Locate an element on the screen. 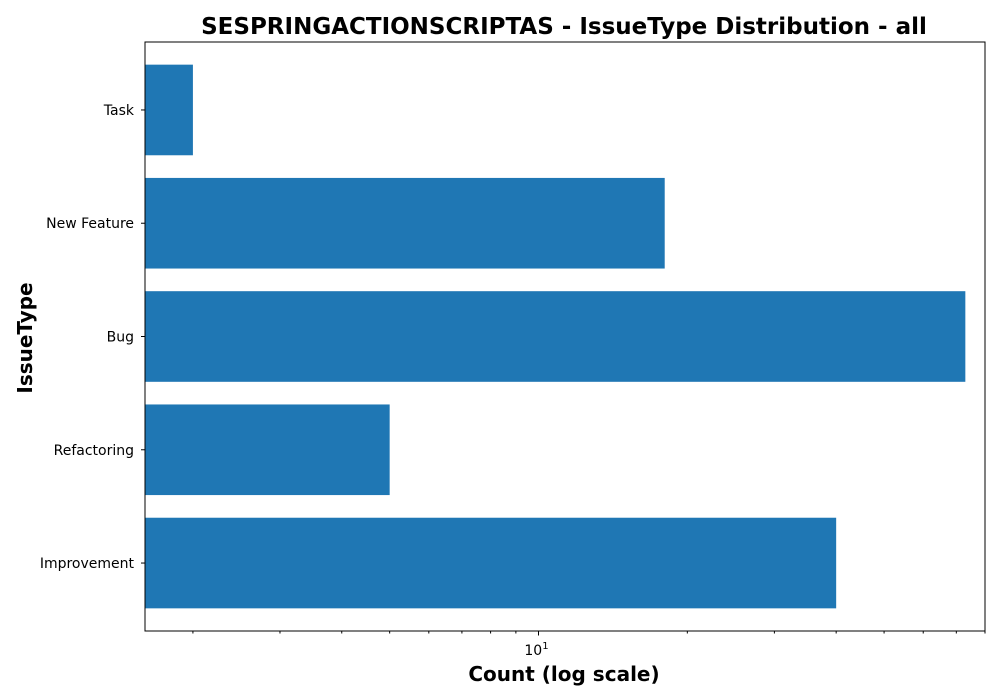 The height and width of the screenshot is (700, 1000). bar-task is located at coordinates (169, 110).